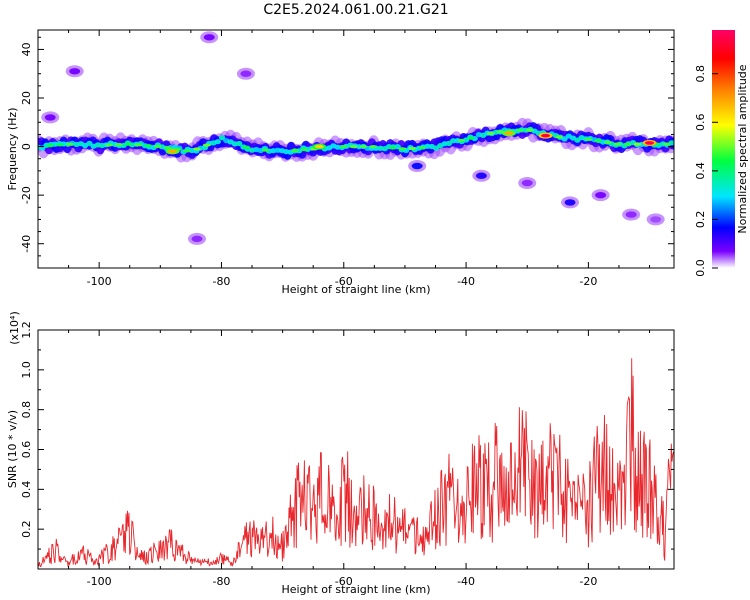 This screenshot has width=750, height=600. Describe the element at coordinates (12, 149) in the screenshot. I see `spectrogram-ylabel: Frequency (Hz)` at that location.